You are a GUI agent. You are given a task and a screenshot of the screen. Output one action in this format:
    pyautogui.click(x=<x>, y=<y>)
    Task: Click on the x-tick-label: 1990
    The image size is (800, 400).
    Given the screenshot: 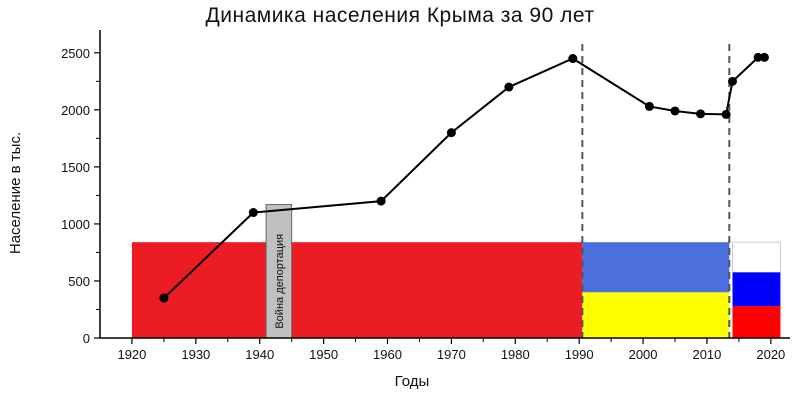 What is the action you would take?
    pyautogui.click(x=579, y=354)
    